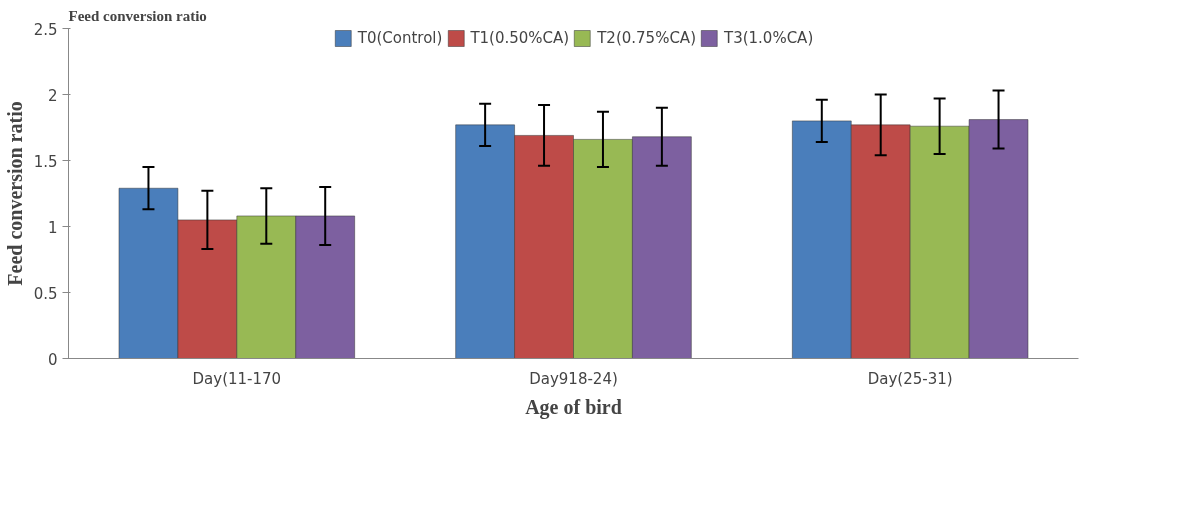 The width and height of the screenshot is (1196, 506). Describe the element at coordinates (45, 161) in the screenshot. I see `y-tick-label: 1.5` at that location.